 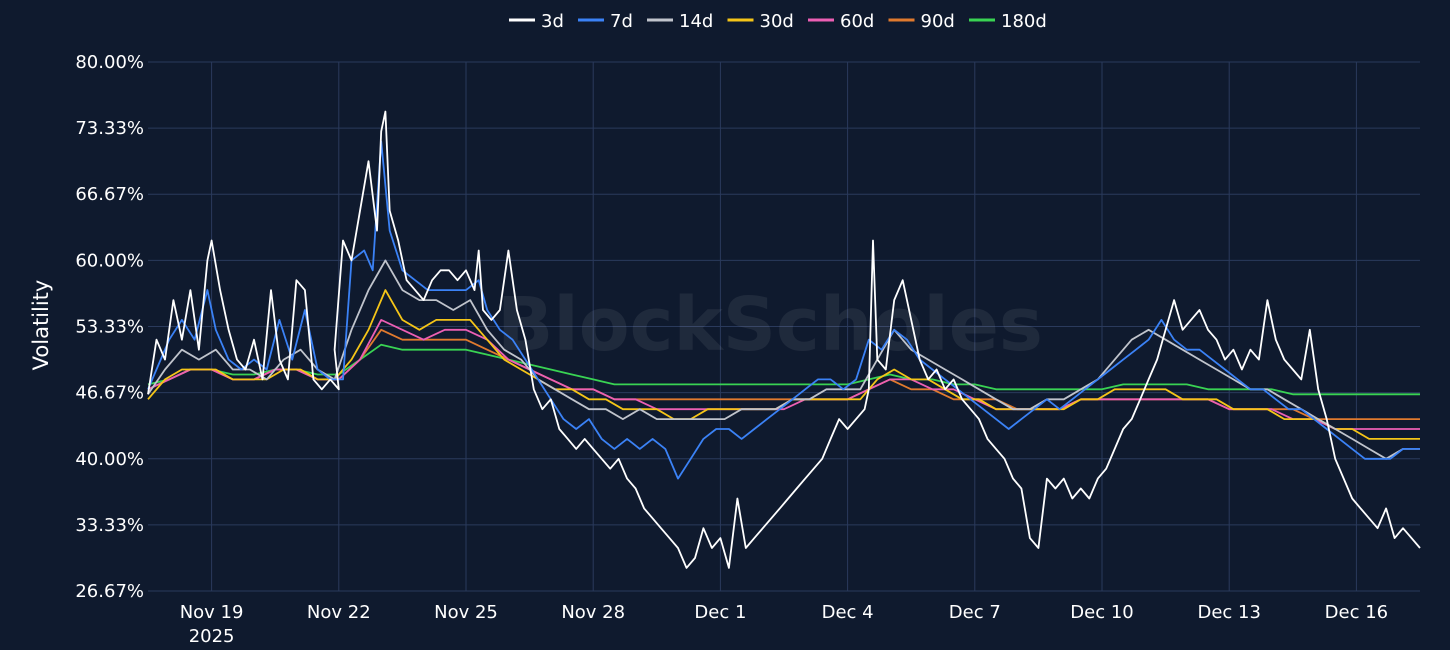 I want to click on x-tick-sublabel: 2025, so click(x=212, y=636).